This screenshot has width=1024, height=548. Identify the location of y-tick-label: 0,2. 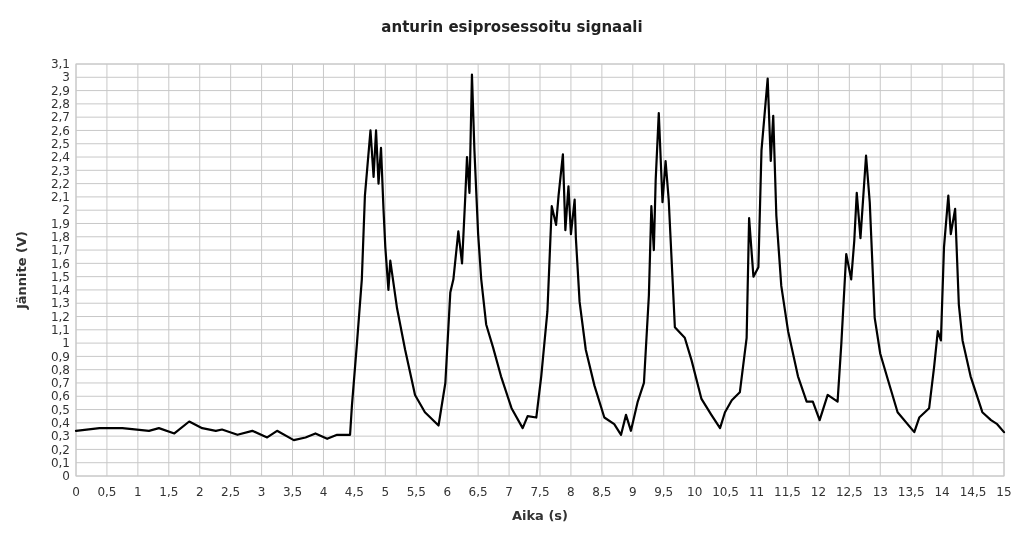
(60, 449).